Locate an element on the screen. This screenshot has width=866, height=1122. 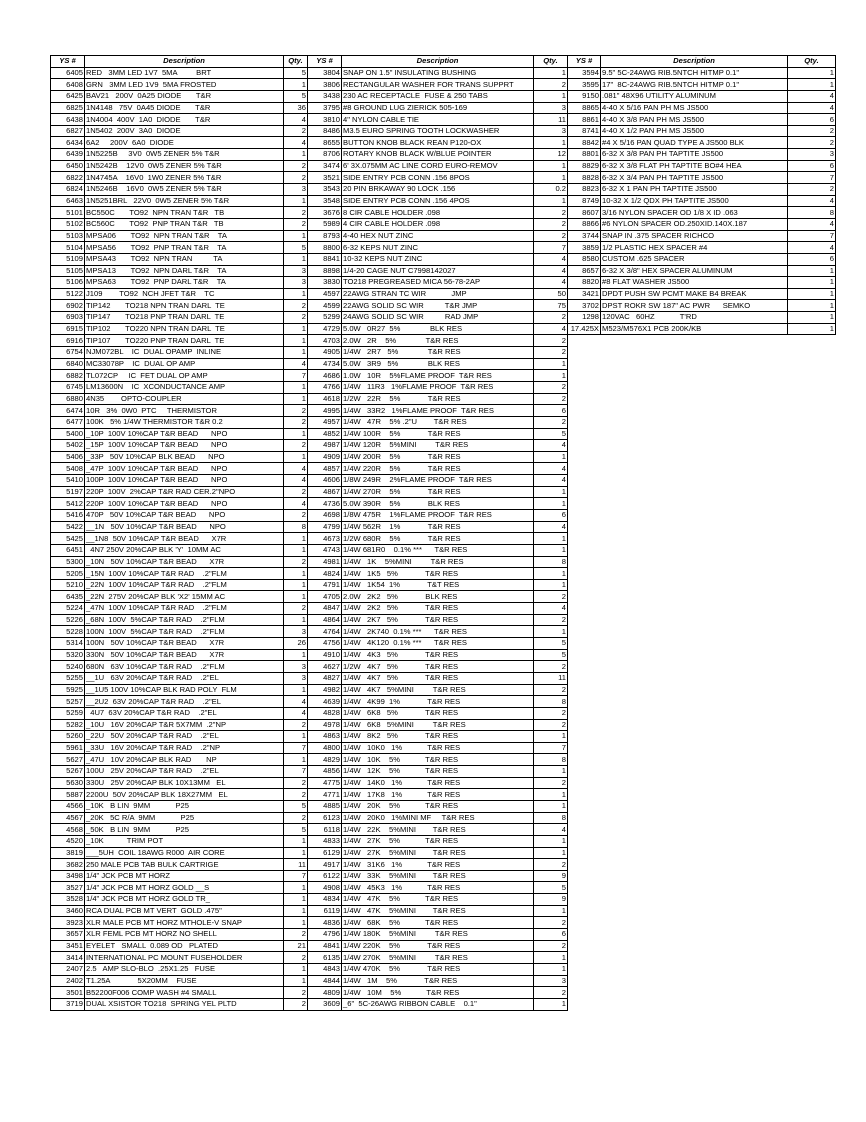
description: _22N 275V 20%CAP BLK 'X2' 15MM AC is located at coordinates (184, 597).